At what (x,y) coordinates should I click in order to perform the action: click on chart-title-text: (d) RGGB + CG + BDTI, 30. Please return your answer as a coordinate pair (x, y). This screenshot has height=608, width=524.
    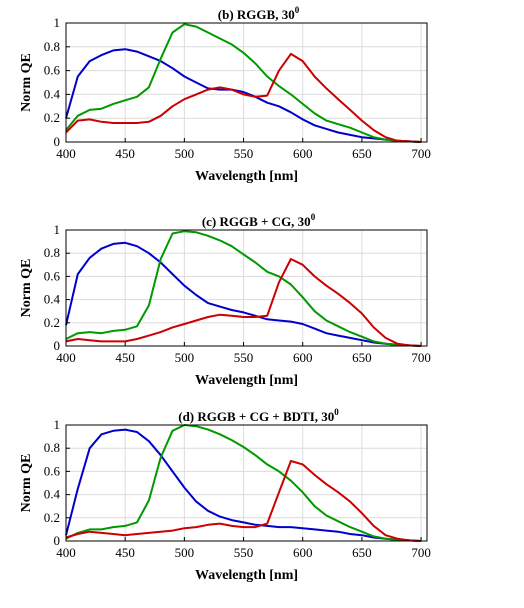
    Looking at the image, I should click on (256, 416).